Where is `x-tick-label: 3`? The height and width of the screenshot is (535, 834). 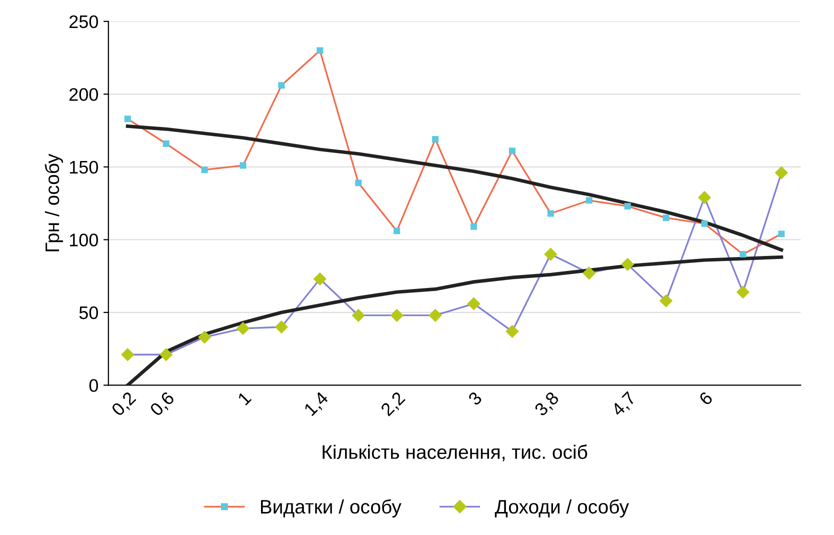
x-tick-label: 3 is located at coordinates (475, 398).